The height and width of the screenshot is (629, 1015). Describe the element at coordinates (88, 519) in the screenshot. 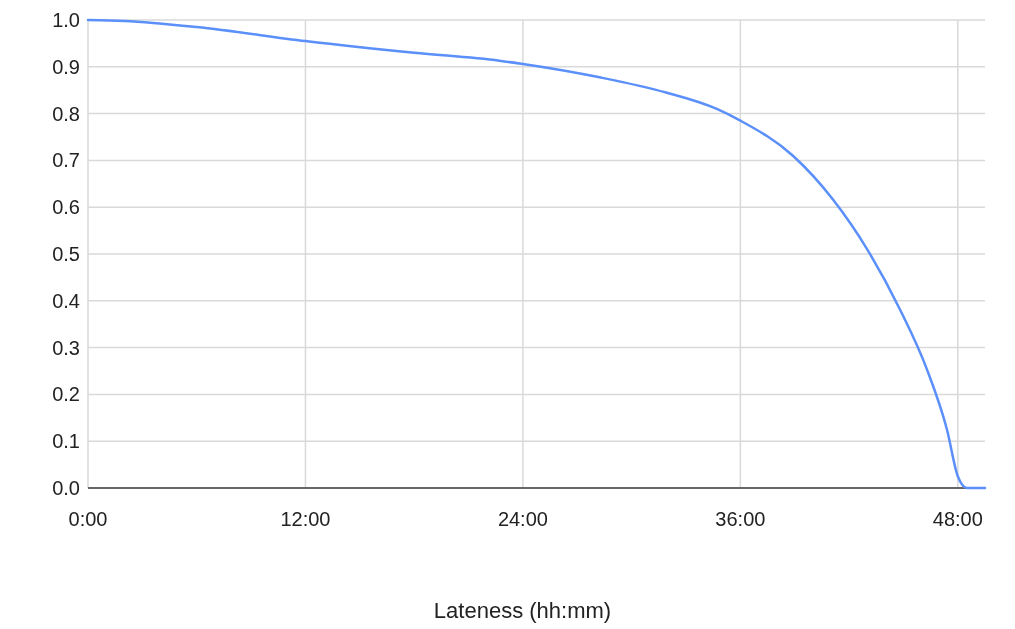

I see `x-tick-label: 0:00` at that location.